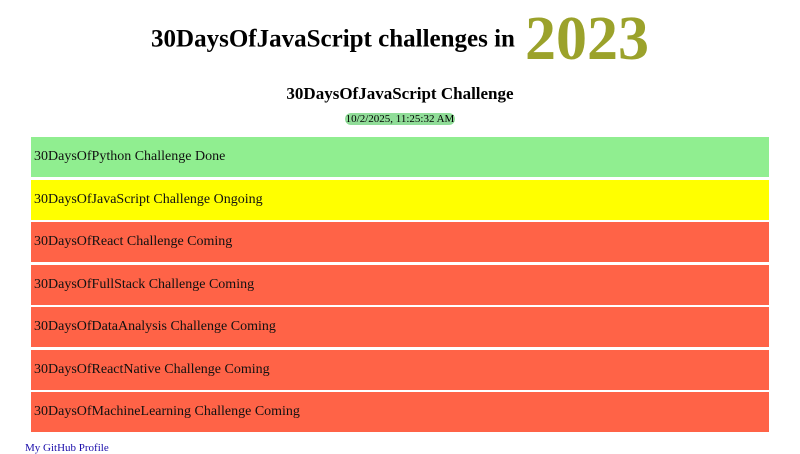 The height and width of the screenshot is (454, 800). I want to click on challenge-item: 30DaysOfReact Challenge Coming, so click(400, 242).